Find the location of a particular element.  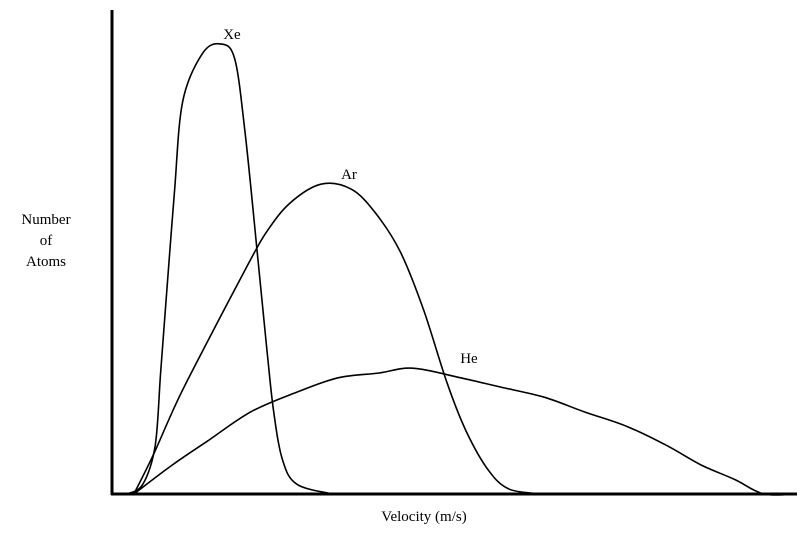

y-axis-label-line-1: Number is located at coordinates (46, 220).